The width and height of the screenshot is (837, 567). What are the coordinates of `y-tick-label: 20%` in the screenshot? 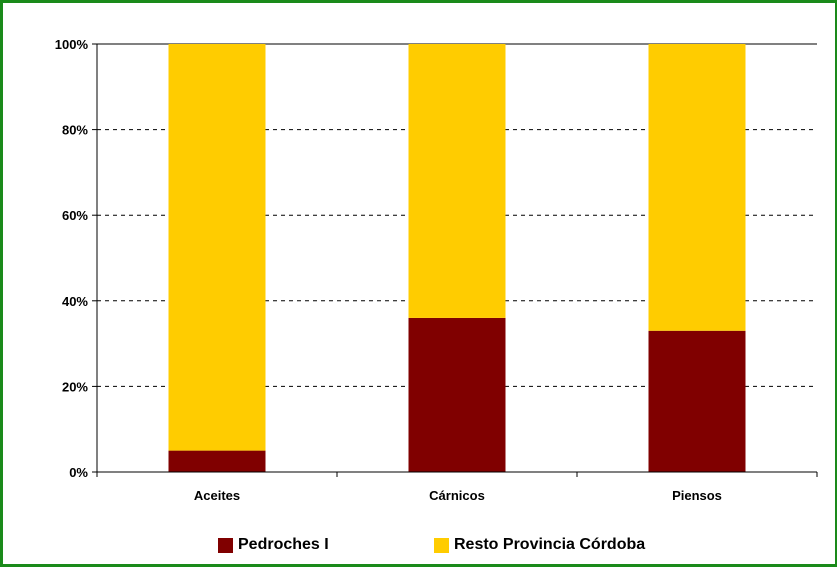 It's located at (75, 386).